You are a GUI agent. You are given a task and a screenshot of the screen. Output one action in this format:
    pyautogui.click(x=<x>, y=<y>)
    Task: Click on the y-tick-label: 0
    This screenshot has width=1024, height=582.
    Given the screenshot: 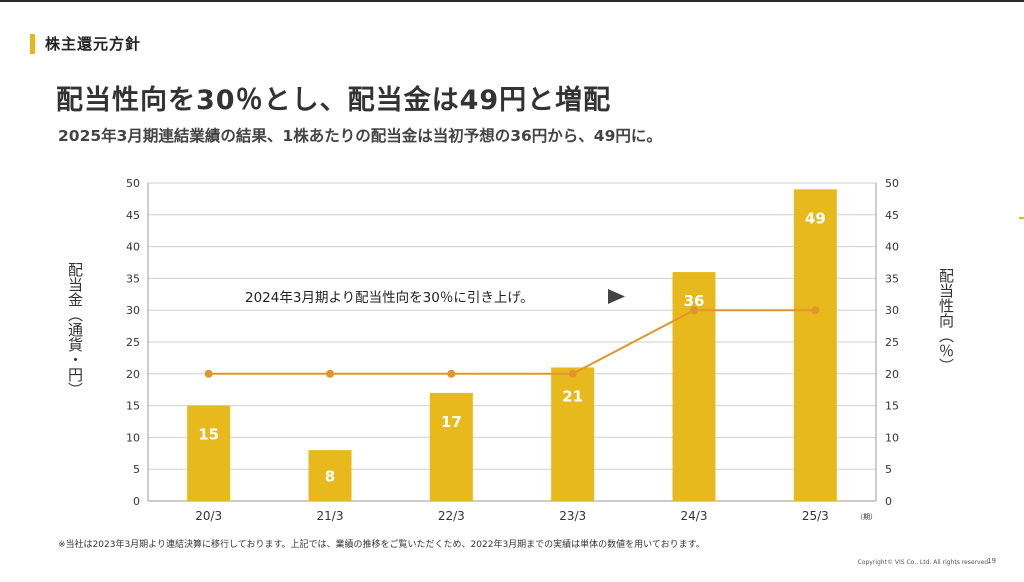 What is the action you would take?
    pyautogui.click(x=136, y=501)
    